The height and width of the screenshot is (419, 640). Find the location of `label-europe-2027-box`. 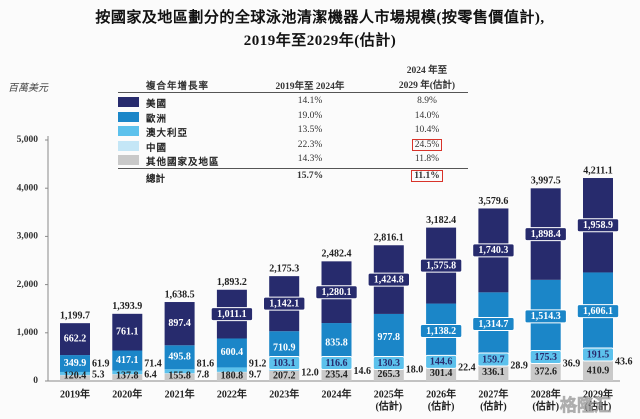

label-europe-2027-box is located at coordinates (493, 324).